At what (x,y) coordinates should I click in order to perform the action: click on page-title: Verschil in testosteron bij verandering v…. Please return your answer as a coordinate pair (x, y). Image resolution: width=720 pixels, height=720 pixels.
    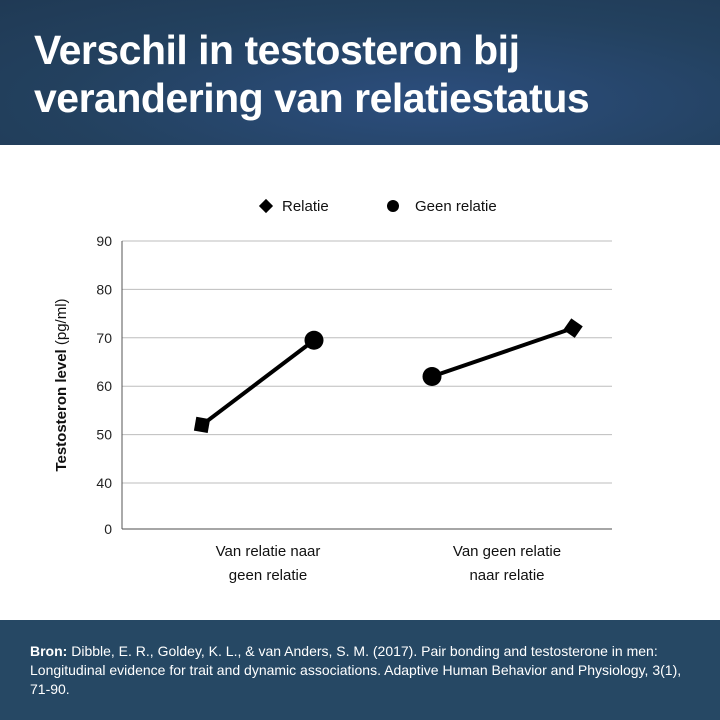
    Looking at the image, I should click on (312, 74).